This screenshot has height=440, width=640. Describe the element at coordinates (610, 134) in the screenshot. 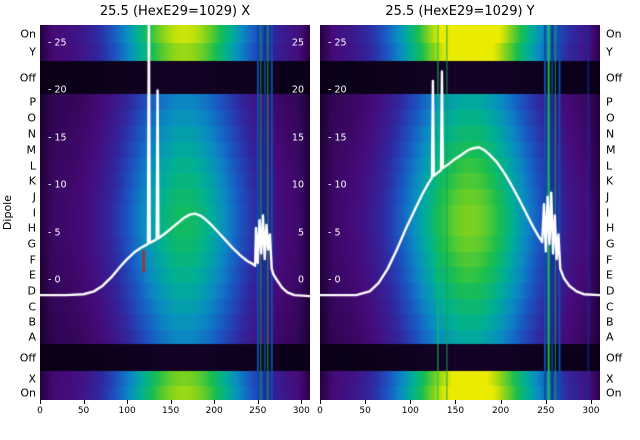

I see `row-label-right: N` at that location.